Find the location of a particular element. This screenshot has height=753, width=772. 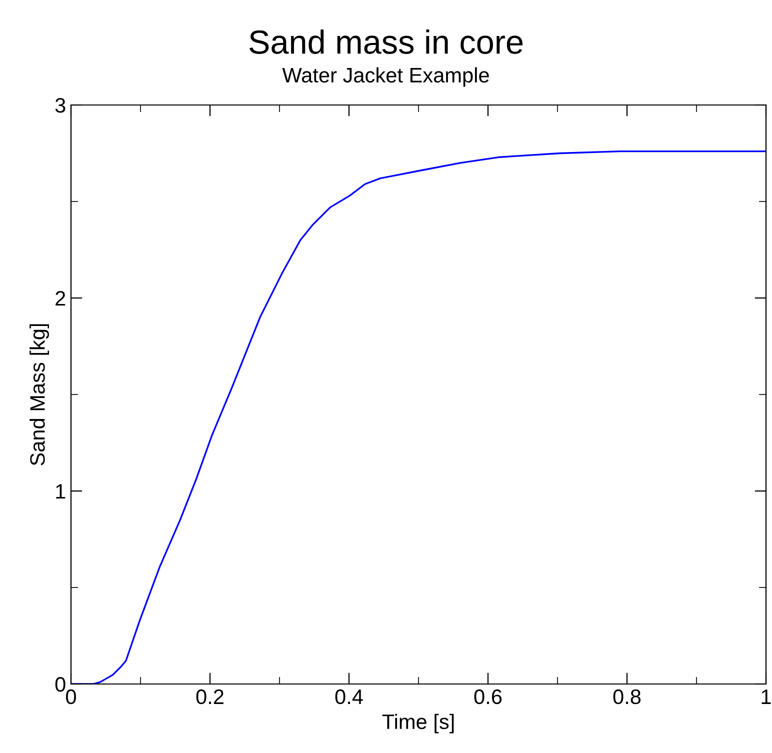

x-tick-label: 0 is located at coordinates (71, 696).